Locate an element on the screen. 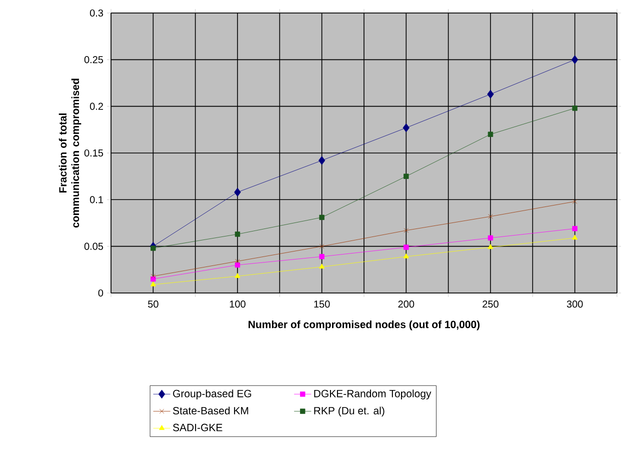  x-tick-label: 250 is located at coordinates (490, 304).